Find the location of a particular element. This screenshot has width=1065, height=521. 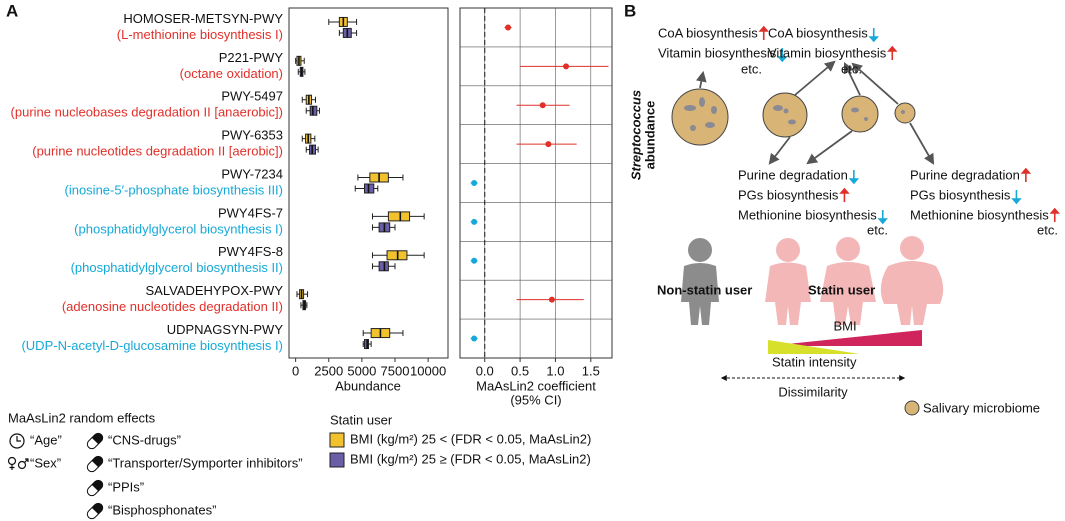

legend-item: “Transporter/Symporter inhibitors” is located at coordinates (205, 462).